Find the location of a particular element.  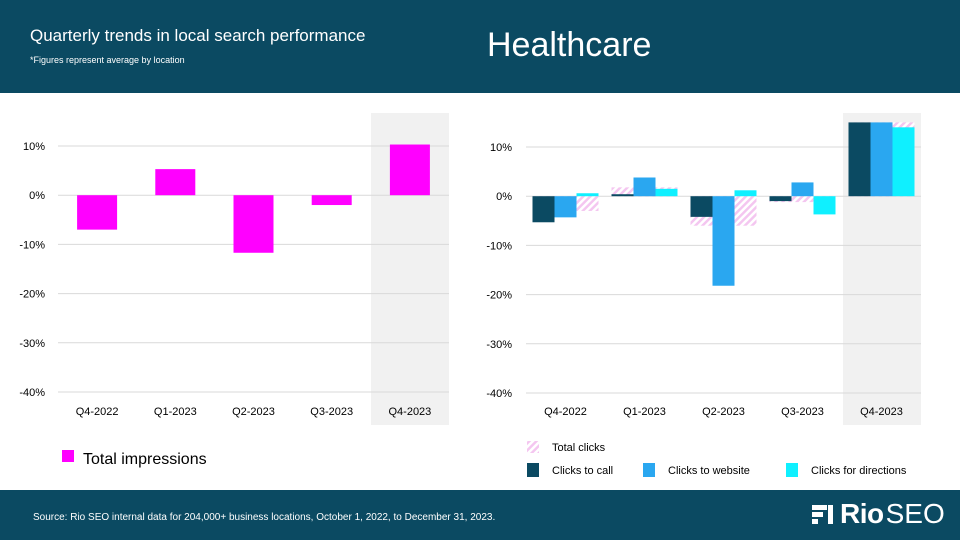

legend-swatch-total-clicks is located at coordinates (533, 447).